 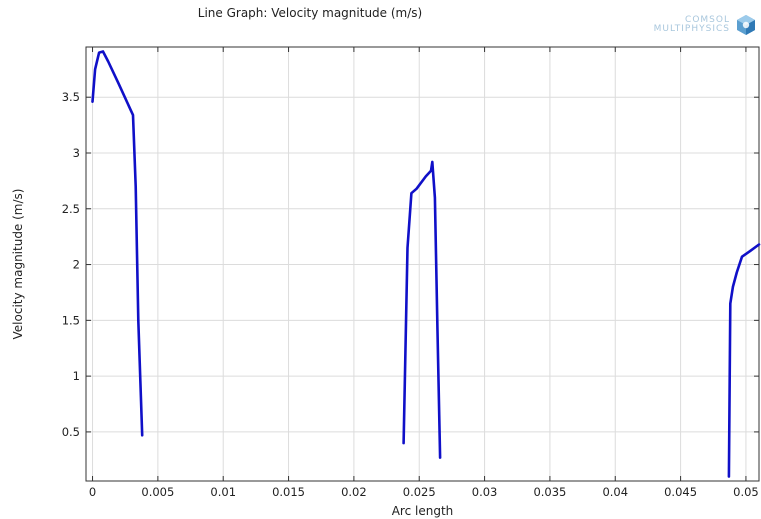 What do you see at coordinates (71, 209) in the screenshot?
I see `y-tick-label: 2.5` at bounding box center [71, 209].